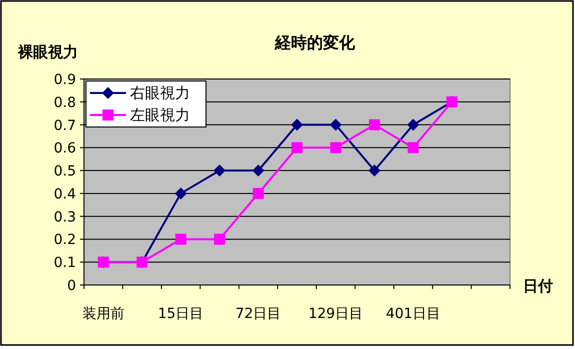 The image size is (575, 349). What do you see at coordinates (181, 314) in the screenshot?
I see `x-tick-label: 15日目` at bounding box center [181, 314].